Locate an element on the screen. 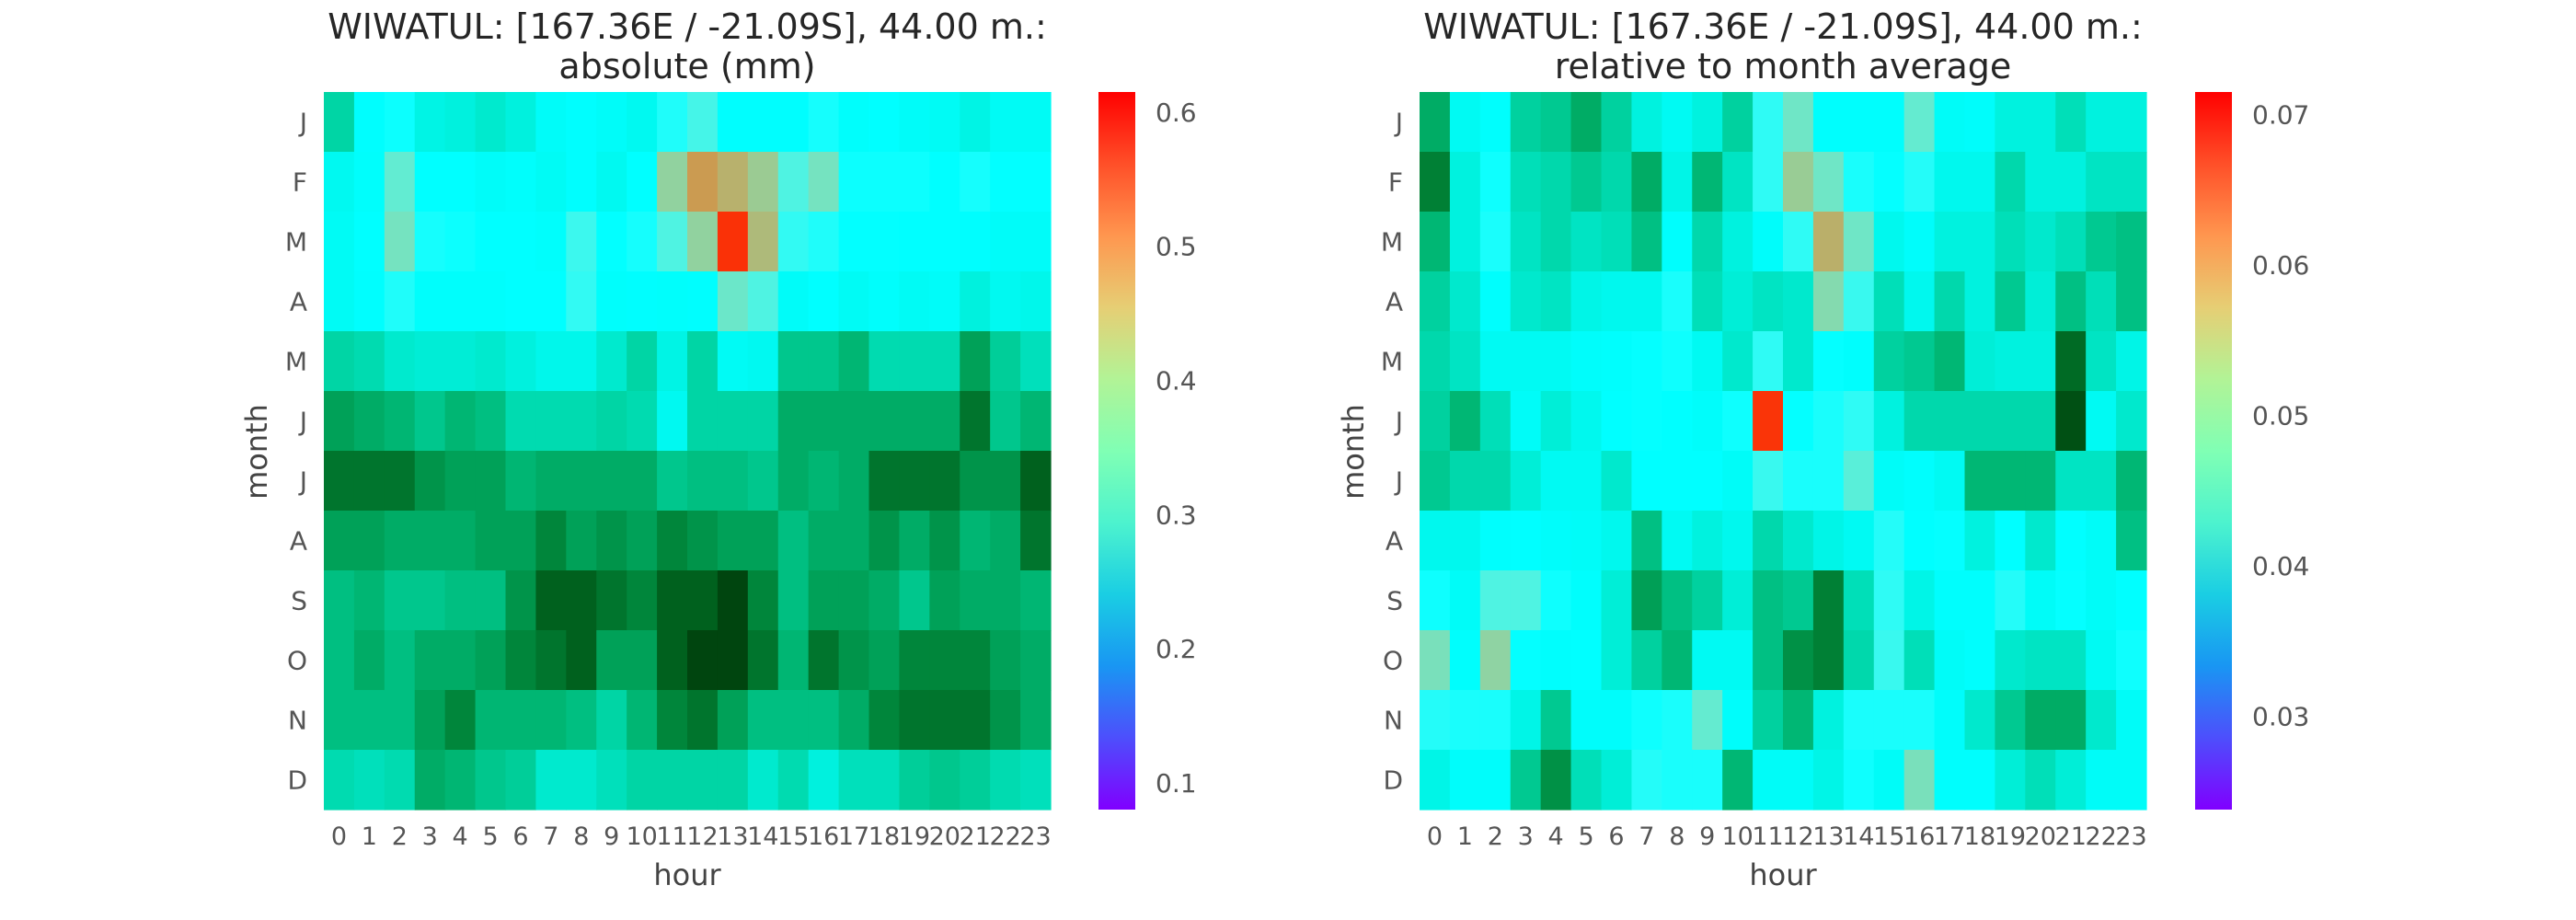 The height and width of the screenshot is (920, 2576). y-tick-label: F is located at coordinates (300, 182).